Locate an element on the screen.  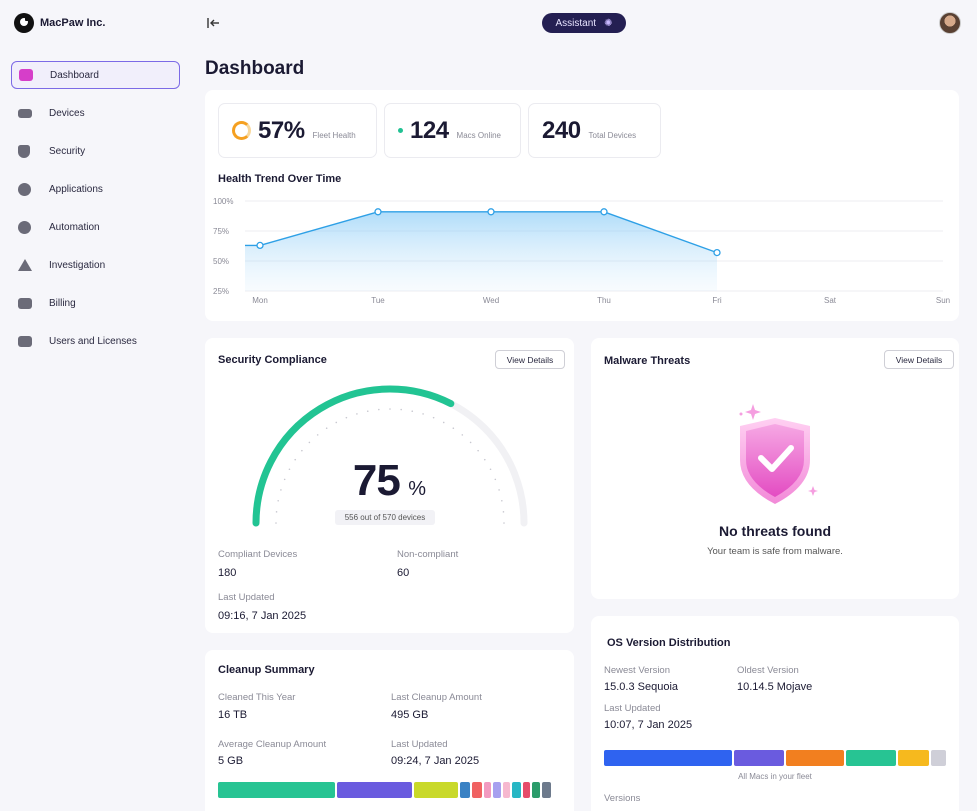
health-trend-chart: 100% 75% 50% 25% Mon Tue Wed Thu Fri Sat Sun is located at coordinates (581, 251).